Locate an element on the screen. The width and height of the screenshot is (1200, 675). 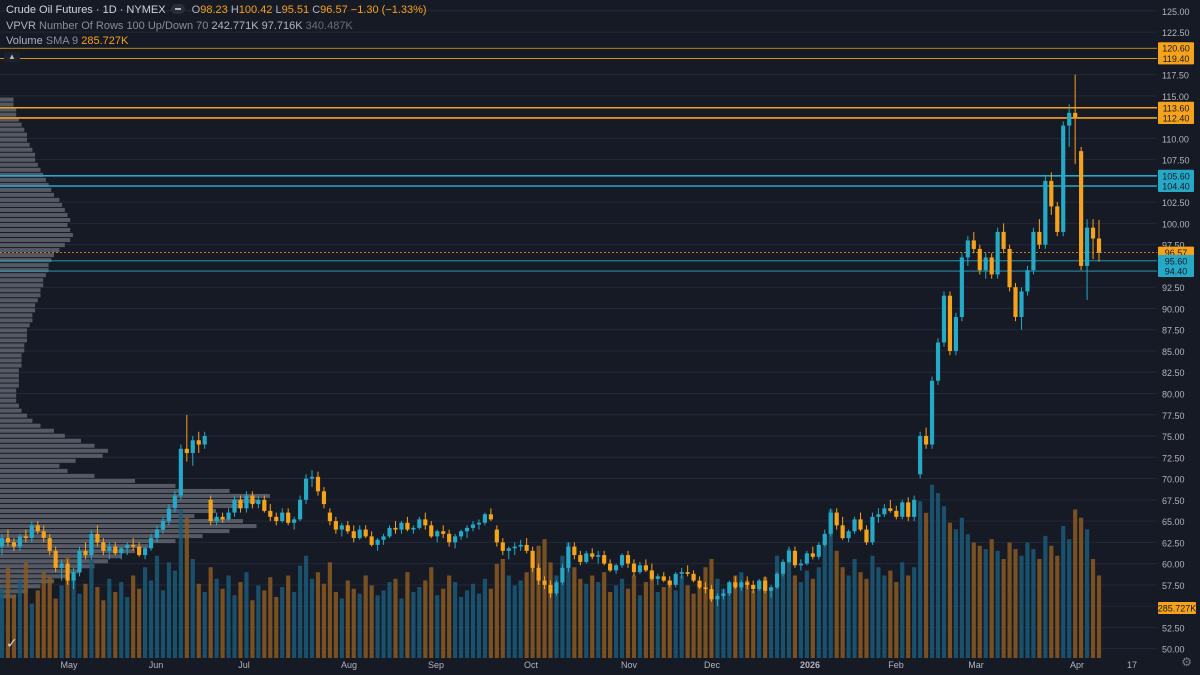
price-badge-label: 105.60 is located at coordinates (1176, 176).